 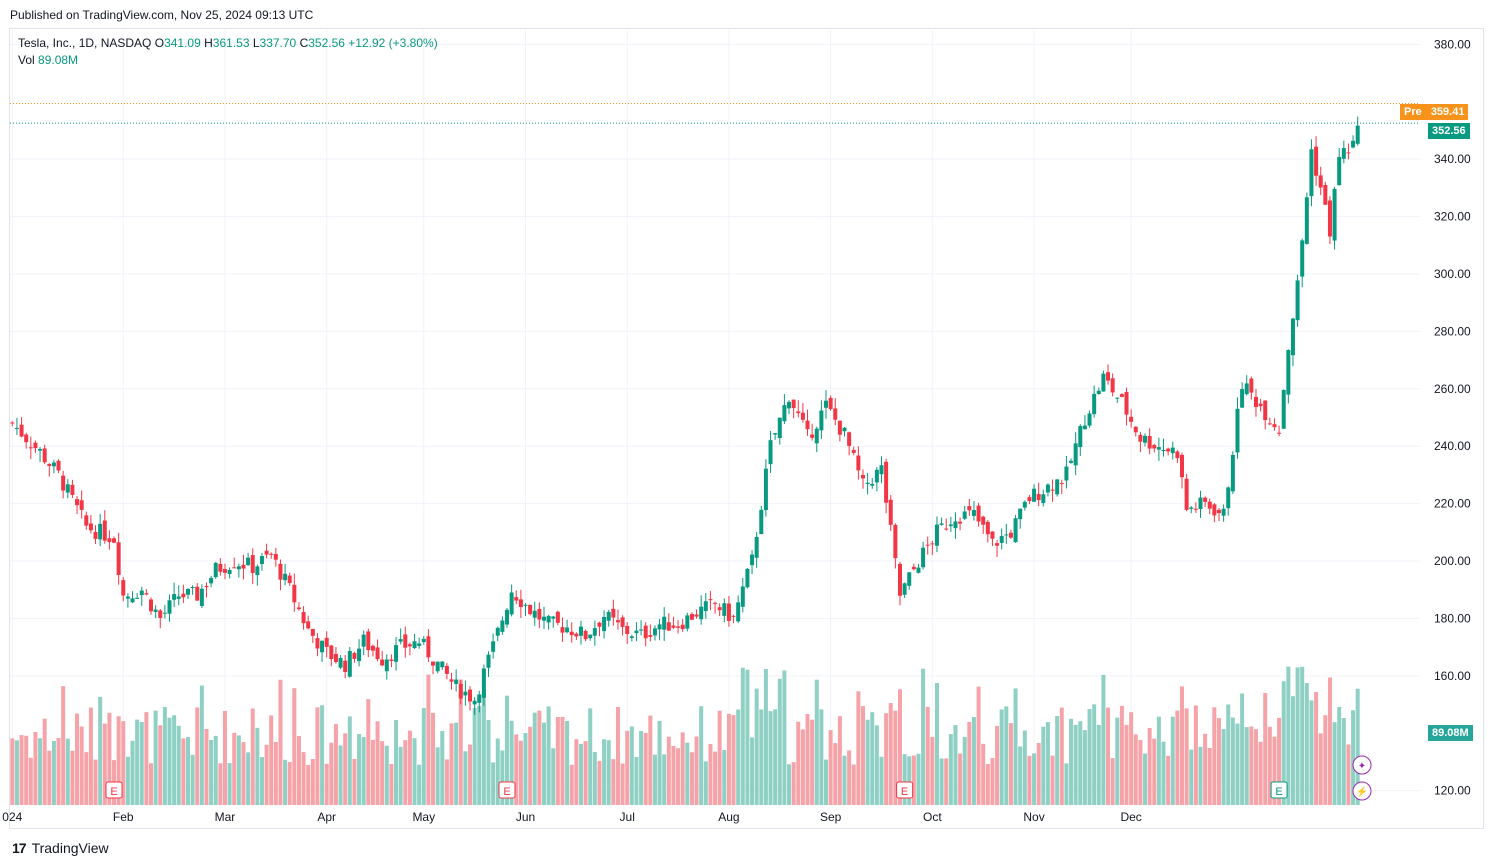 What do you see at coordinates (423, 817) in the screenshot?
I see `time-tick-label: May` at bounding box center [423, 817].